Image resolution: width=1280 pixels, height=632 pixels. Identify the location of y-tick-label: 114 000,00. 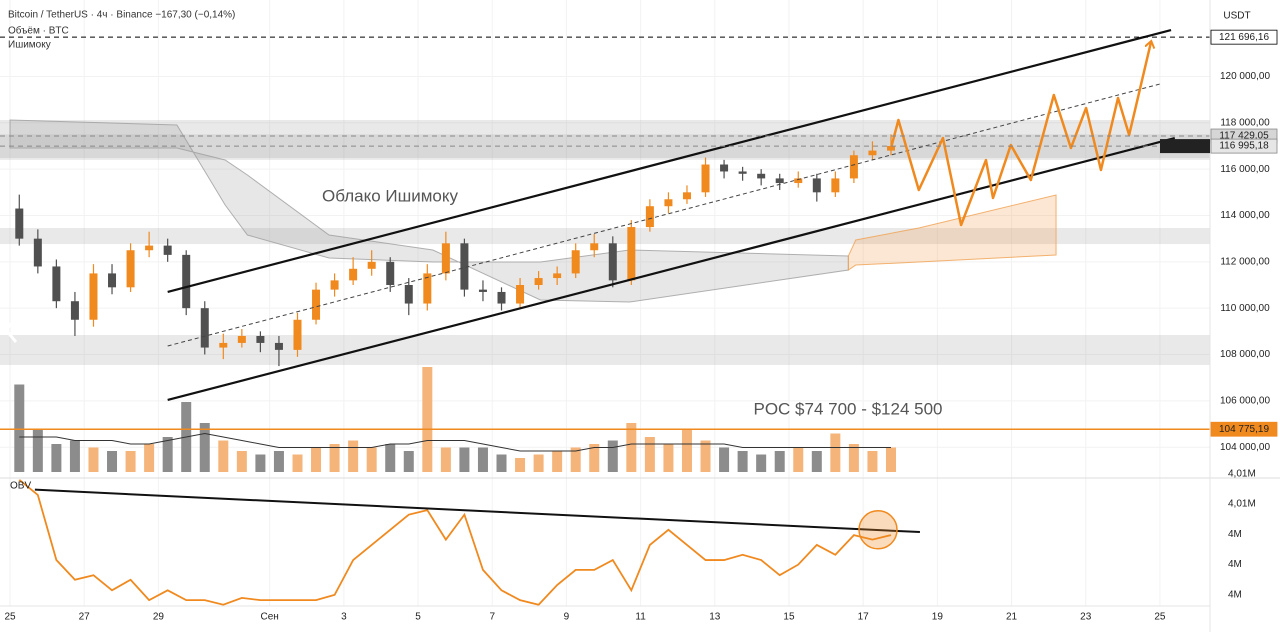
(1245, 215).